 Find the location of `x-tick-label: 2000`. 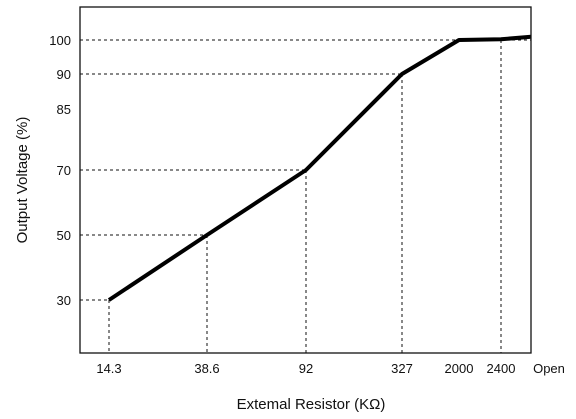

x-tick-label: 2000 is located at coordinates (459, 368).